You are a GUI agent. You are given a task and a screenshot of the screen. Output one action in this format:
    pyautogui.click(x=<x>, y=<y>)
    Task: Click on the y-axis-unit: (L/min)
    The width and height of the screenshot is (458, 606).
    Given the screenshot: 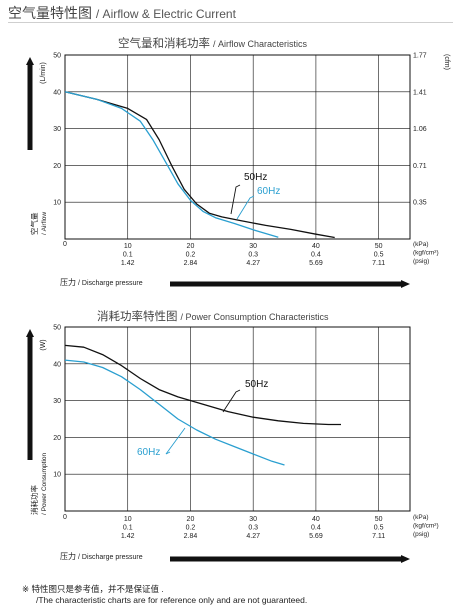 What is the action you would take?
    pyautogui.click(x=43, y=73)
    